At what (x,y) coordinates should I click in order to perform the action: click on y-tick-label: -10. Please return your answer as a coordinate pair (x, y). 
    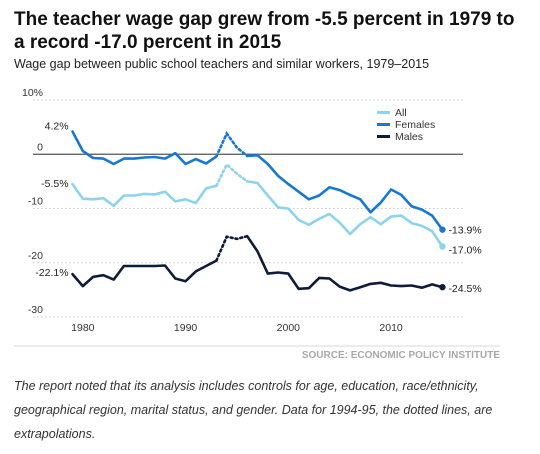
    Looking at the image, I should click on (35, 202).